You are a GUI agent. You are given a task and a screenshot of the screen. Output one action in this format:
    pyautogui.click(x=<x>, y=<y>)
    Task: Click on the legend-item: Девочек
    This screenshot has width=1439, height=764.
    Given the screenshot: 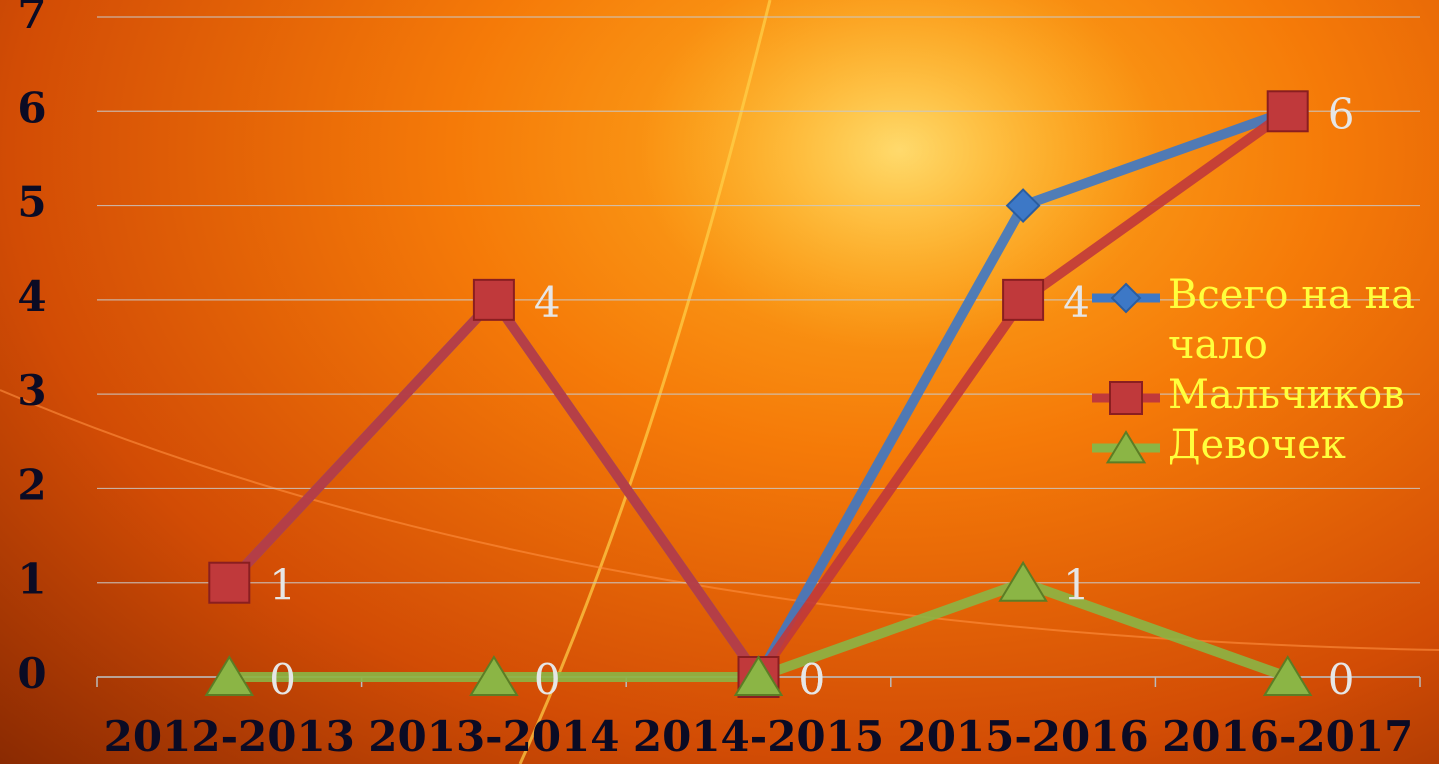 What is the action you would take?
    pyautogui.click(x=1262, y=445)
    